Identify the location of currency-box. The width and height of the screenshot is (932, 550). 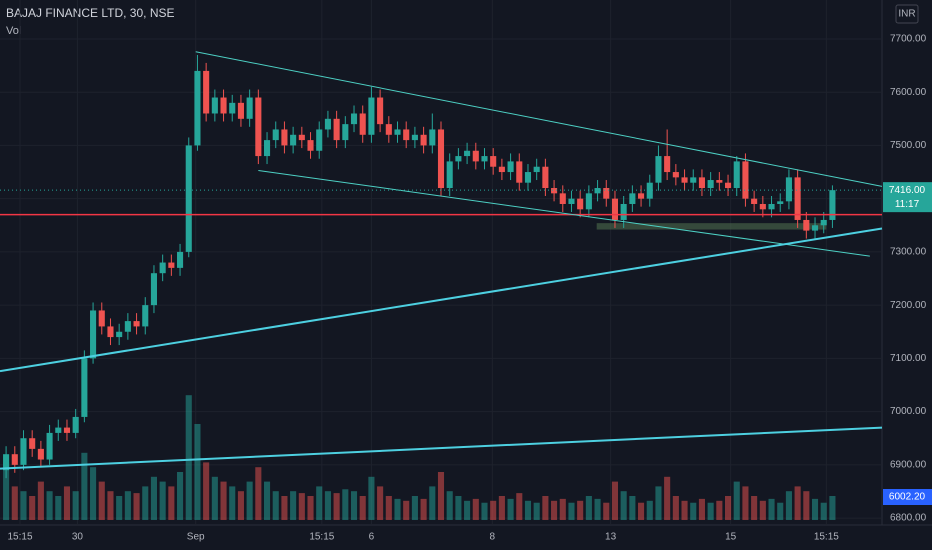
(907, 14).